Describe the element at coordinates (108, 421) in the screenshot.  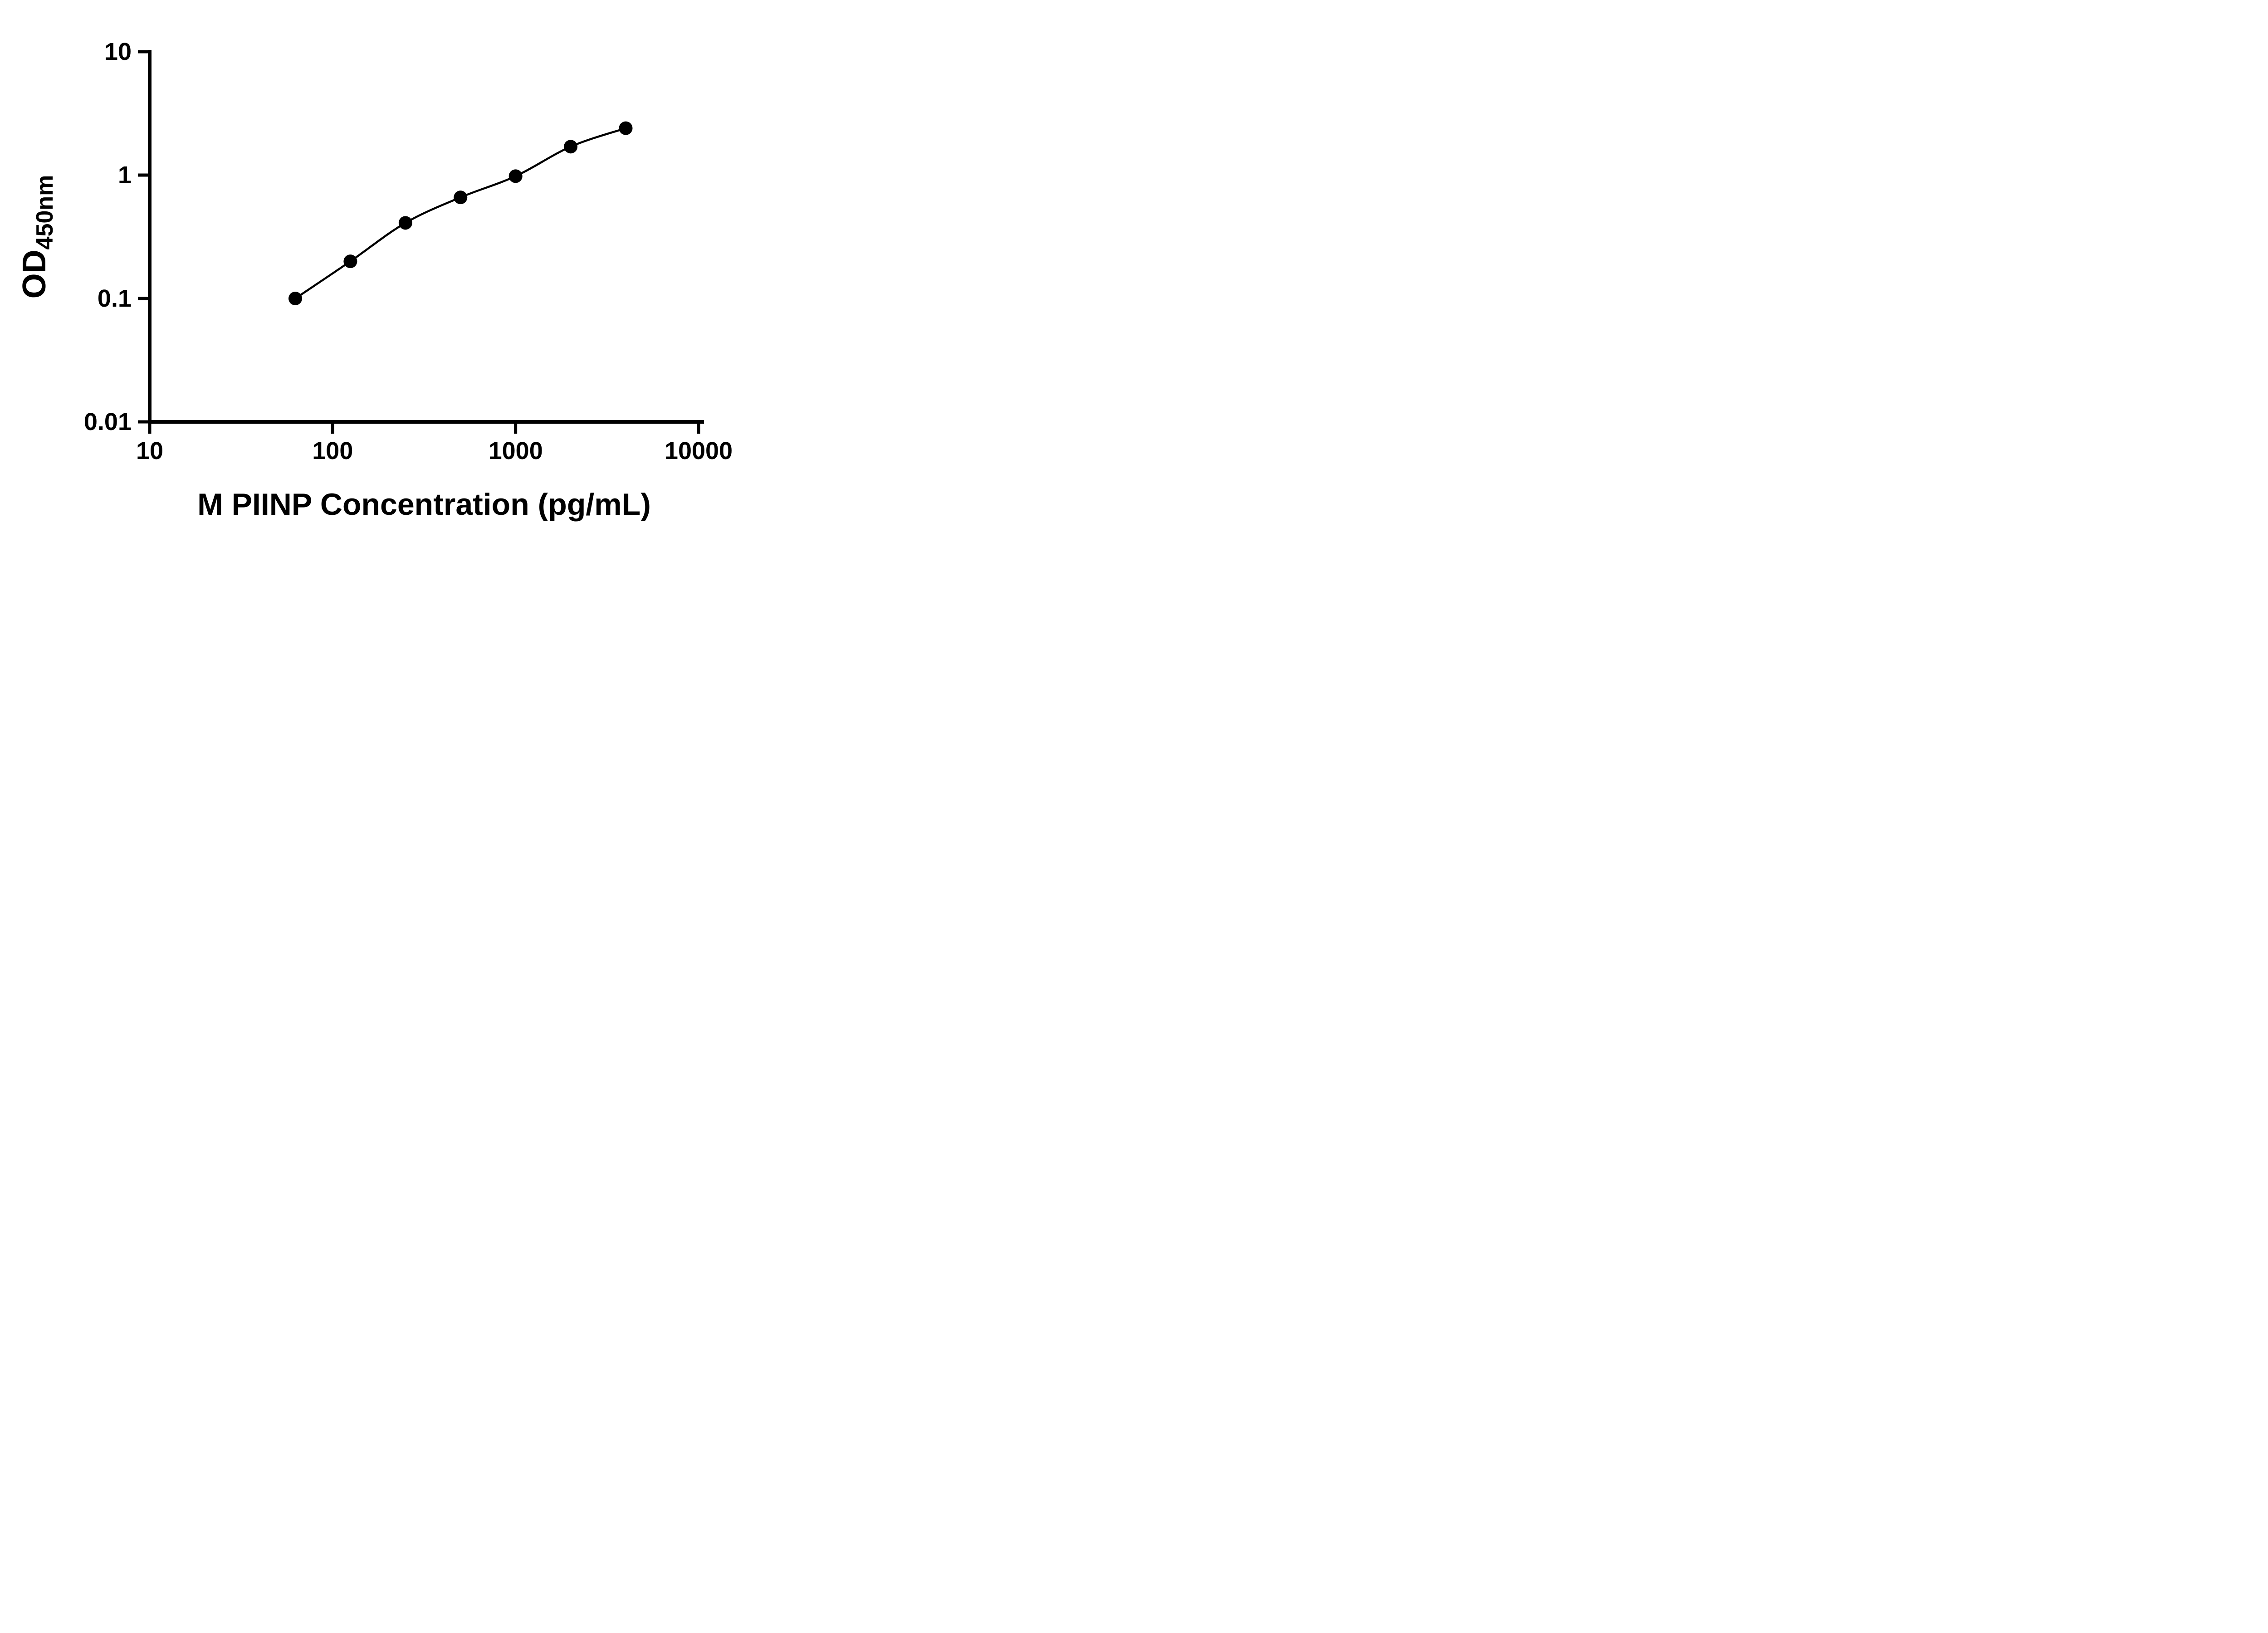
I see `y-tick-label: 0.01` at that location.